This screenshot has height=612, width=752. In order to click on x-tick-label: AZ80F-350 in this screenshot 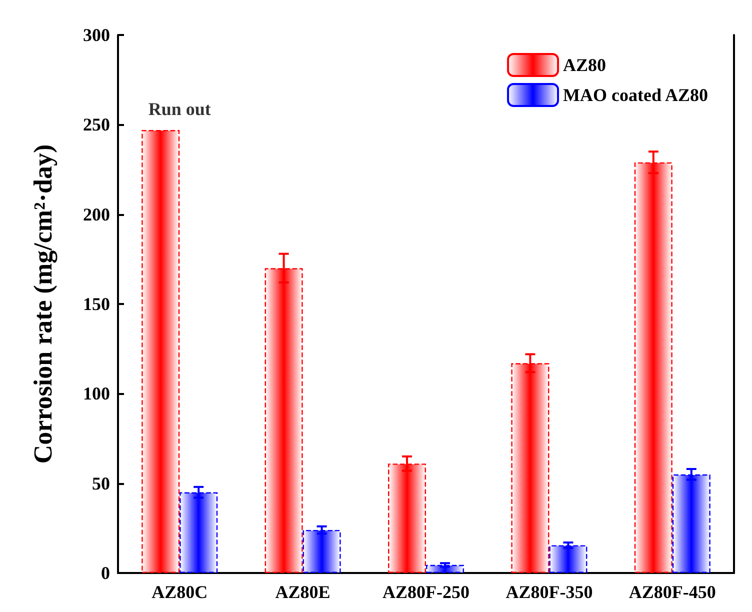, I will do `click(549, 592)`.